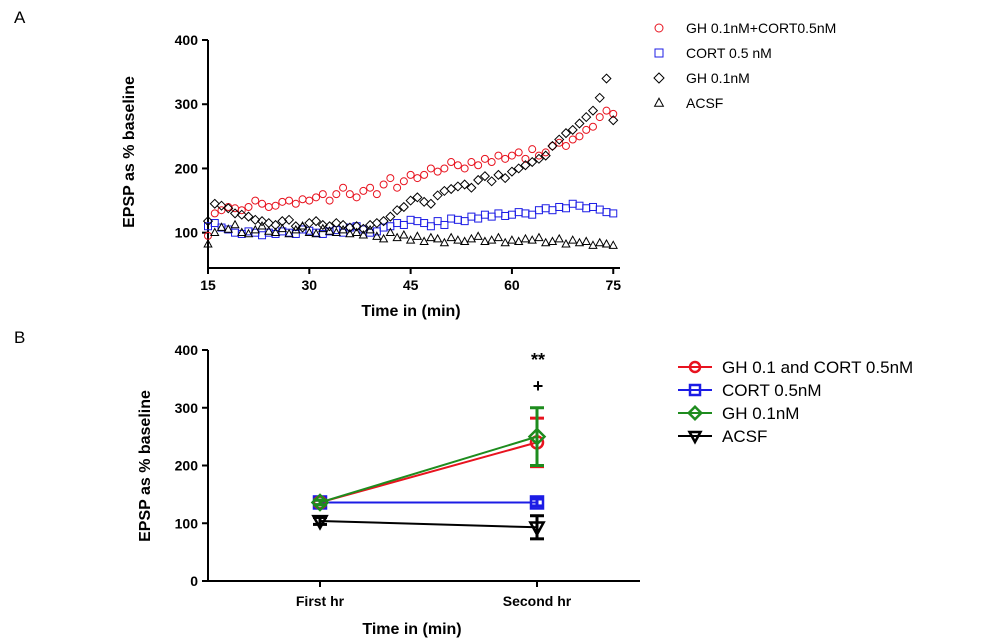 This screenshot has height=639, width=988. What do you see at coordinates (320, 522) in the screenshot?
I see `chart-b-point-triangle-down` at bounding box center [320, 522].